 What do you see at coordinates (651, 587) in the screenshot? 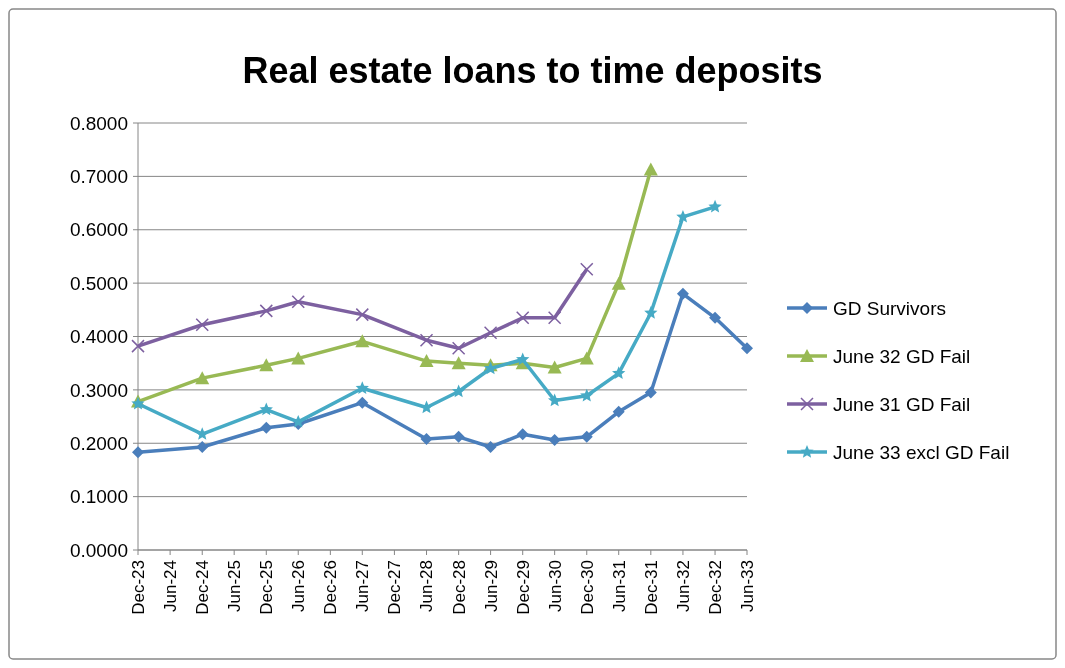
I see `x-tick-label: Dec-31` at bounding box center [651, 587].